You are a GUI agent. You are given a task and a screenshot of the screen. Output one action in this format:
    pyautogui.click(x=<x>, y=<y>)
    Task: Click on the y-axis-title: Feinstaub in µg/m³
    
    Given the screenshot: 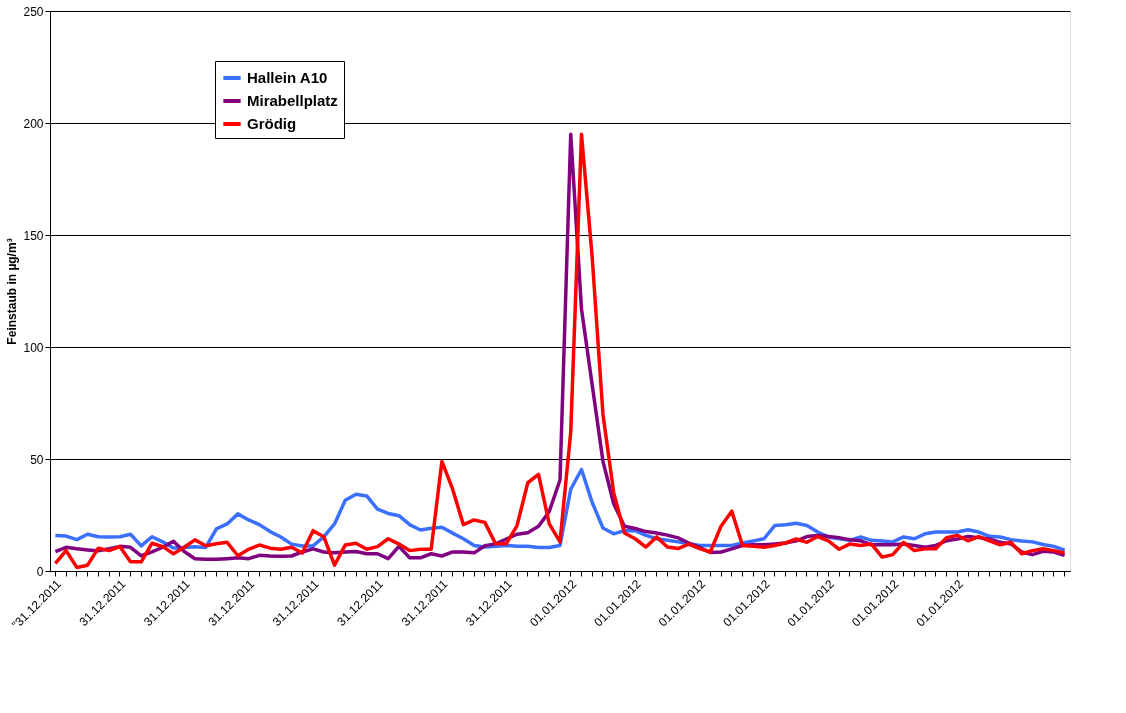 What is the action you would take?
    pyautogui.click(x=12, y=291)
    